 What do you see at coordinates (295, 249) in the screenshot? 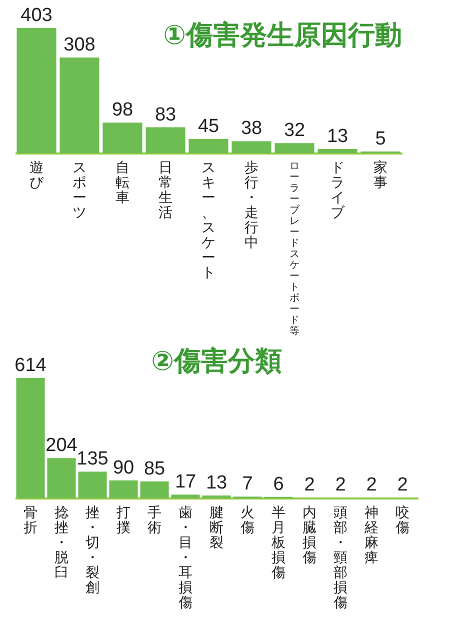
I see `category-label: ローラーブレードスケートボード等` at bounding box center [295, 249].